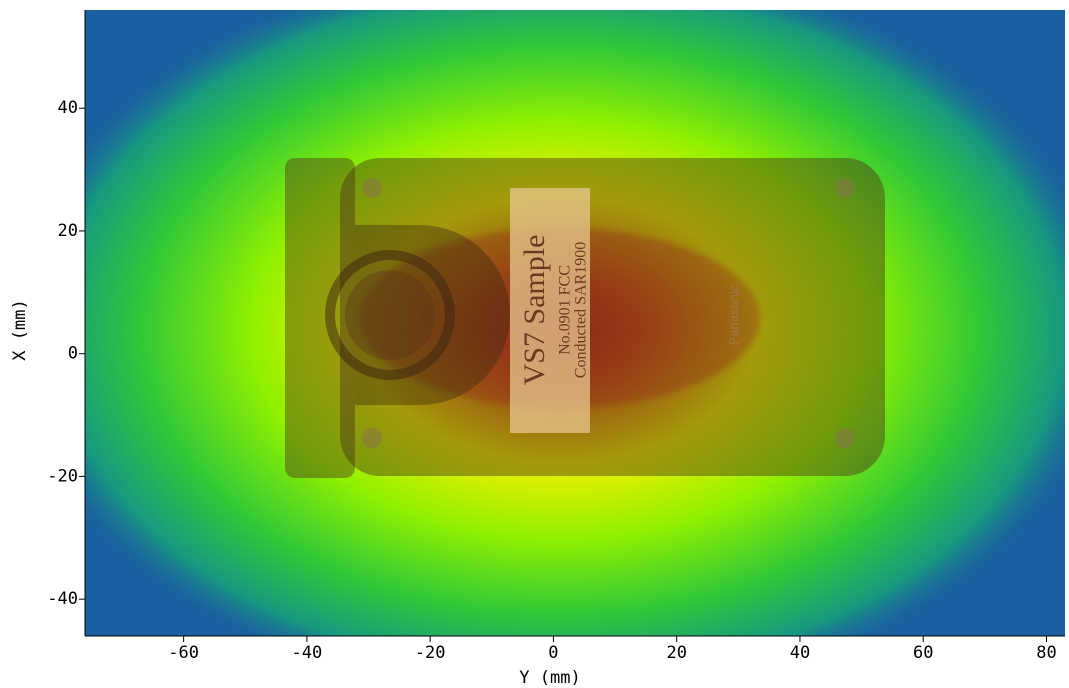 The width and height of the screenshot is (1069, 688). What do you see at coordinates (430, 653) in the screenshot?
I see `x-tick-label: -20` at bounding box center [430, 653].